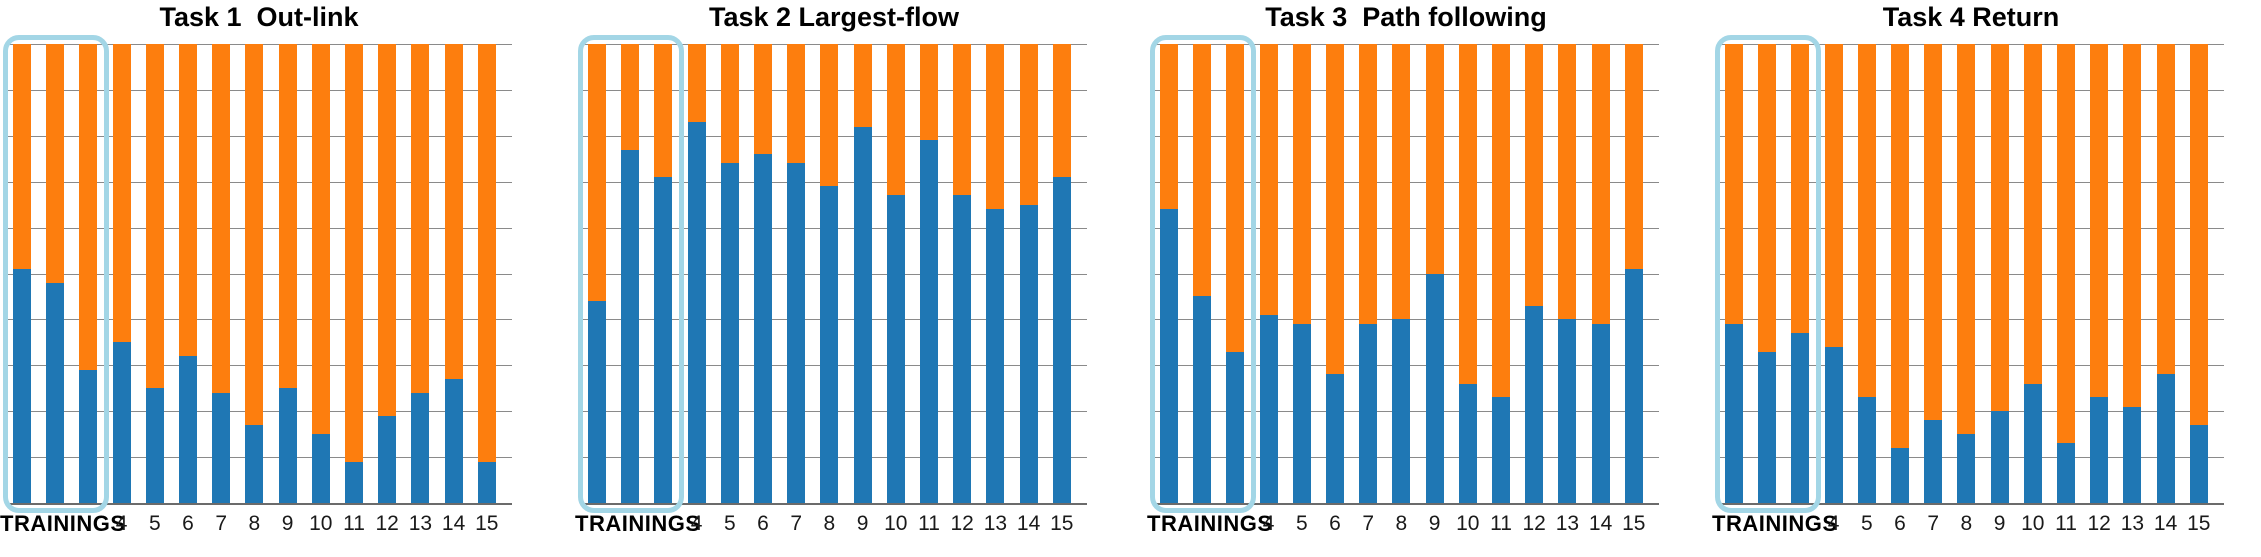 This screenshot has width=2261, height=557. Describe the element at coordinates (1335, 523) in the screenshot. I see `x-tick-label: 6` at that location.